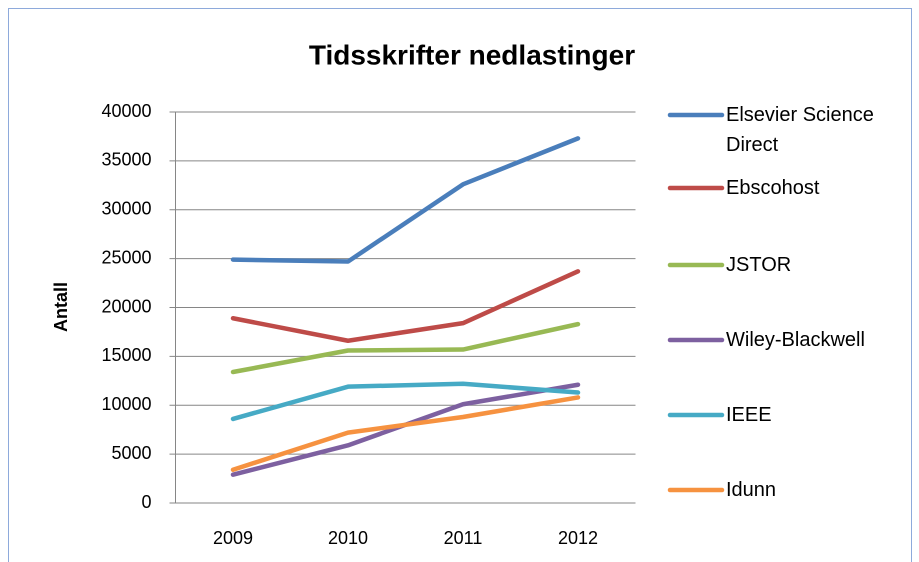 The width and height of the screenshot is (919, 562). Describe the element at coordinates (131, 453) in the screenshot. I see `y-tick-label: 5000` at that location.